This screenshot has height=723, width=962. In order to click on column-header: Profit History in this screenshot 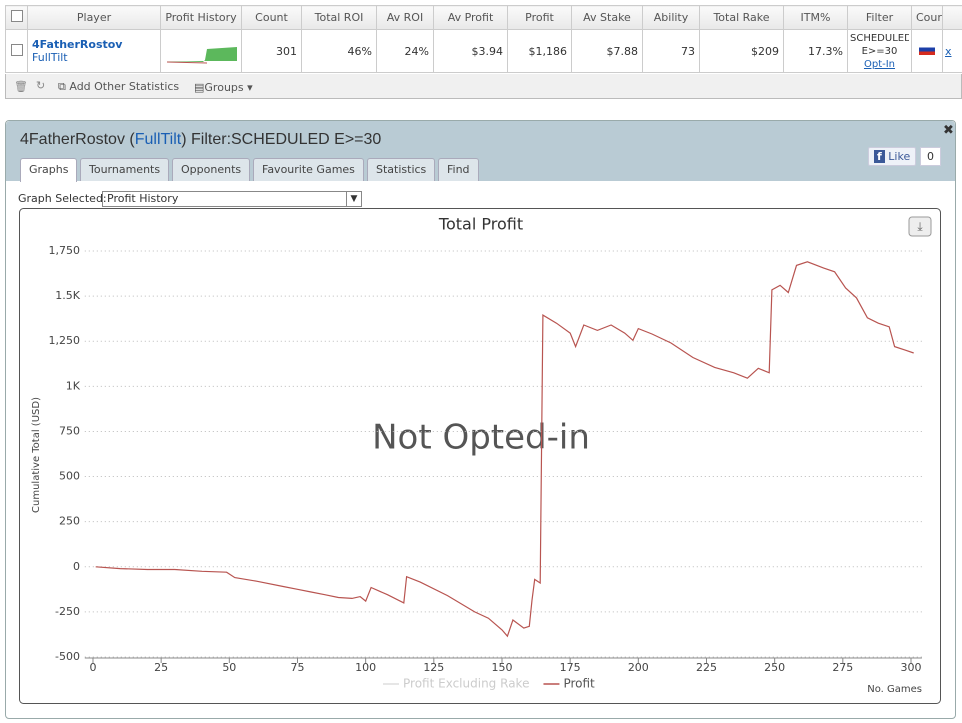, I will do `click(201, 17)`.